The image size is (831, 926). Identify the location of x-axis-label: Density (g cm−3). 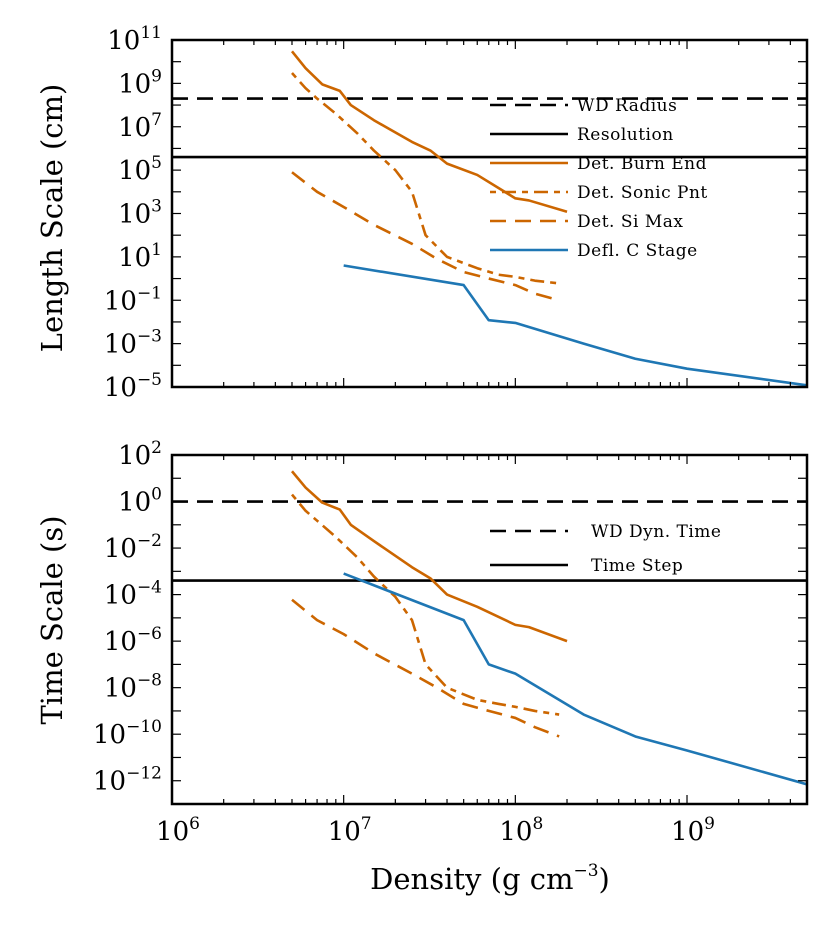
(490, 878).